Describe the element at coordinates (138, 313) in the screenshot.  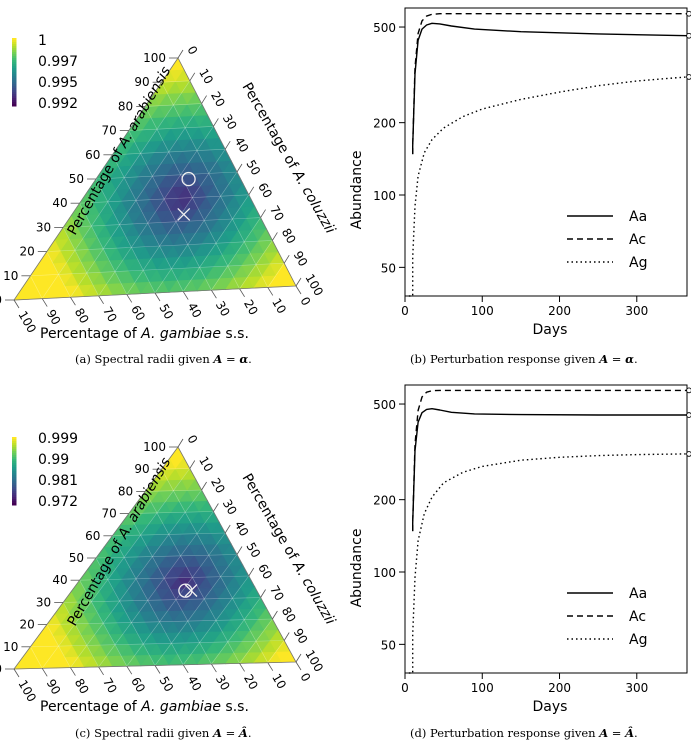
I see `a-ticklabel-gamb-60: 60` at that location.